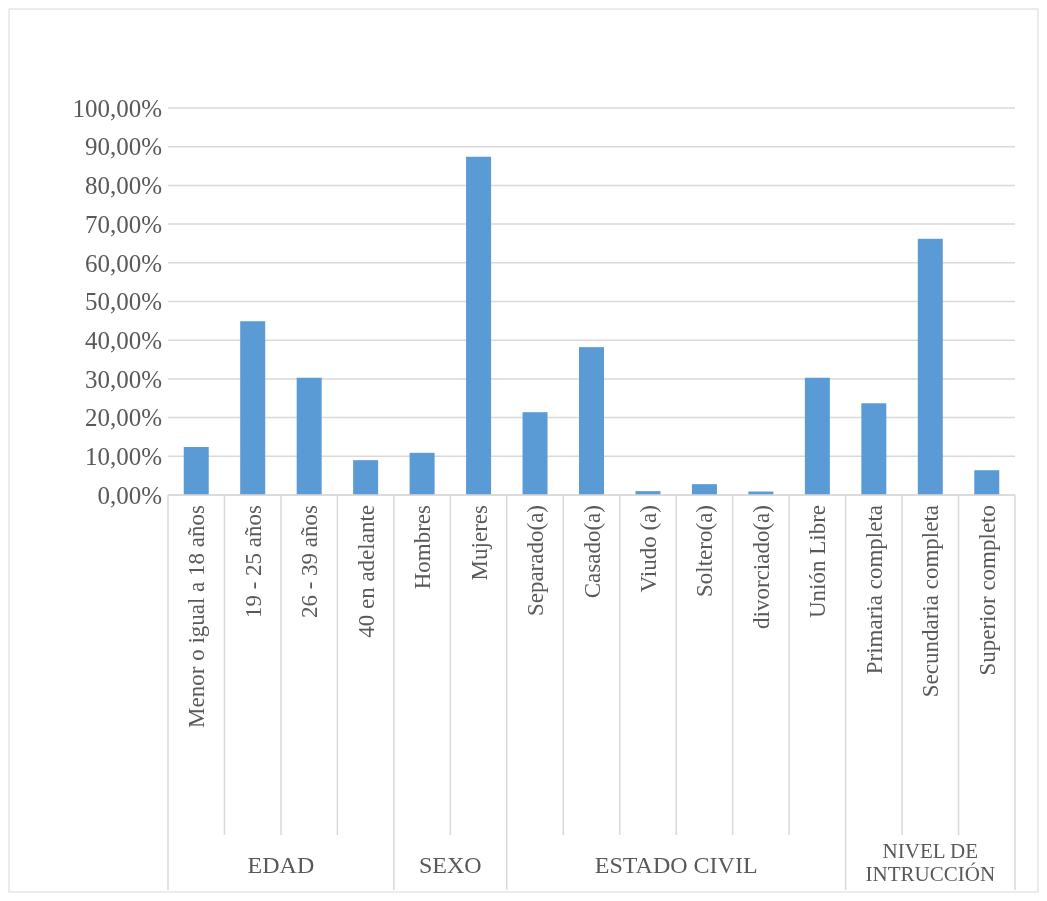  I want to click on x-tick-label: Primaria completa, so click(874, 590).